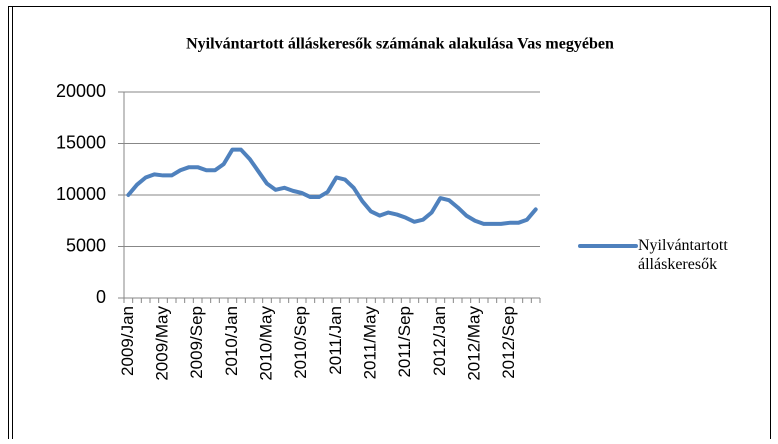 The height and width of the screenshot is (444, 778). I want to click on y-tick-label: 0, so click(101, 297).